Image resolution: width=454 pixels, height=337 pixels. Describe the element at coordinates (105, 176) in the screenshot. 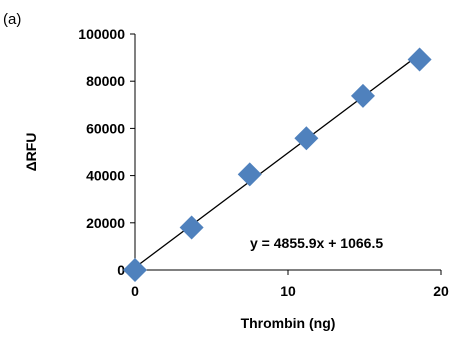

I see `y-tick-label: 40000` at that location.